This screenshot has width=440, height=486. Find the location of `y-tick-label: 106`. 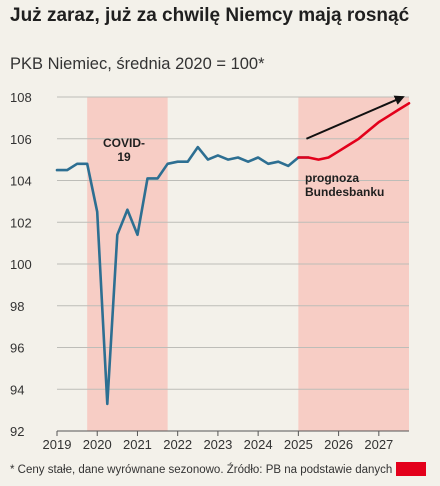

y-tick-label: 106 is located at coordinates (21, 139).